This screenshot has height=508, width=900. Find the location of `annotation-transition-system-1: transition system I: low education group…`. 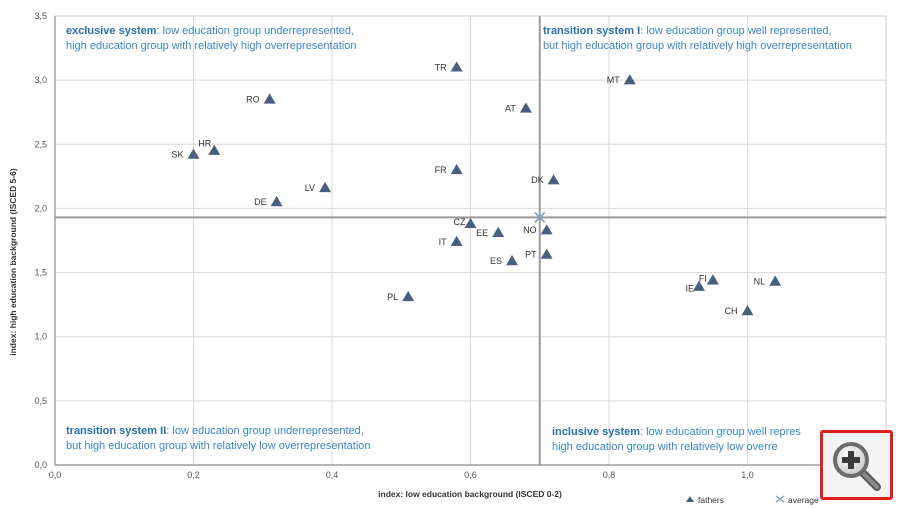

annotation-transition-system-1: transition system I: low education group… is located at coordinates (697, 39).